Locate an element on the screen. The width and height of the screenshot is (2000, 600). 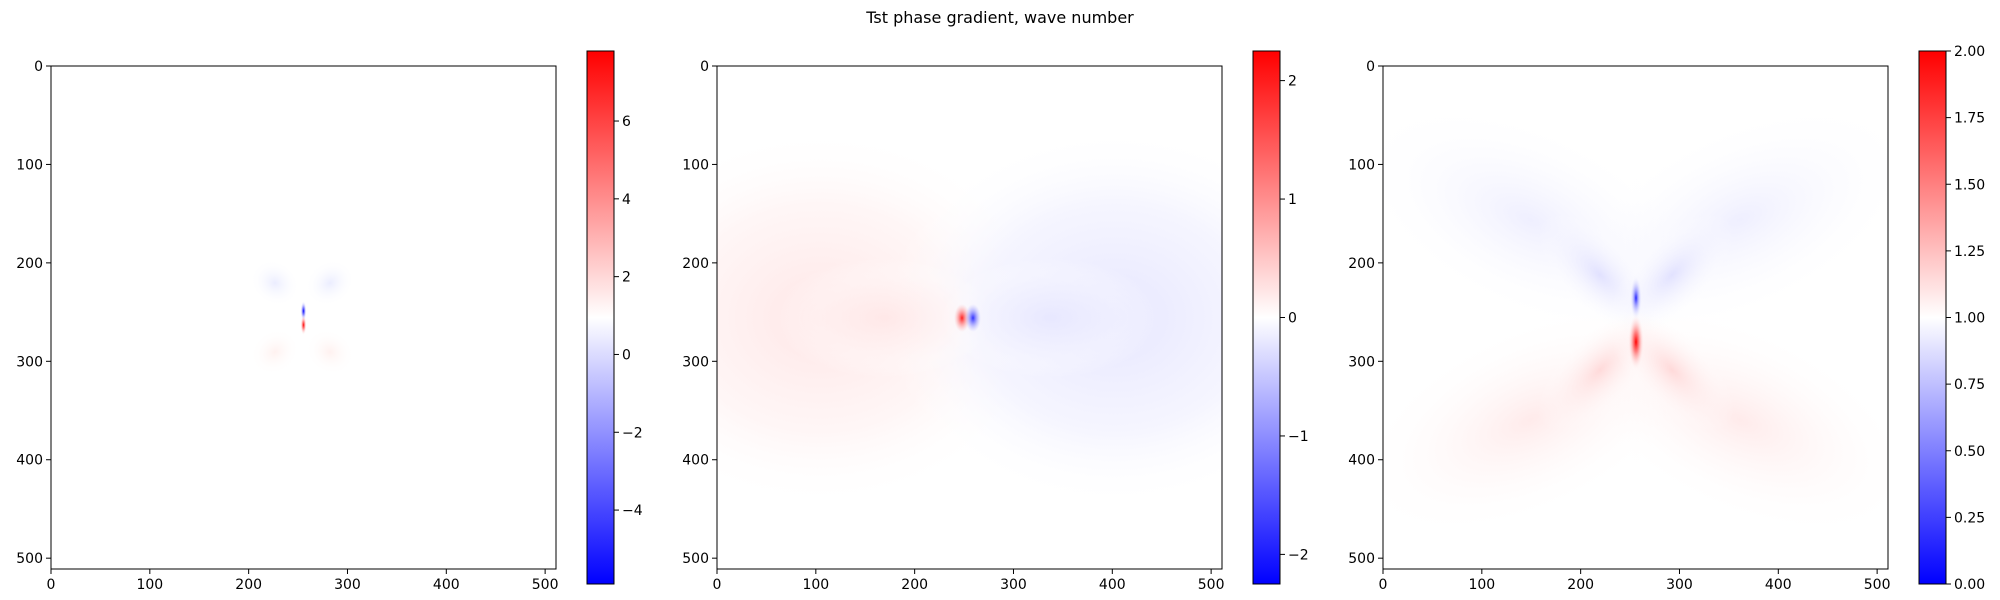
colorbar-tick-label: 1.75 is located at coordinates (1969, 119).